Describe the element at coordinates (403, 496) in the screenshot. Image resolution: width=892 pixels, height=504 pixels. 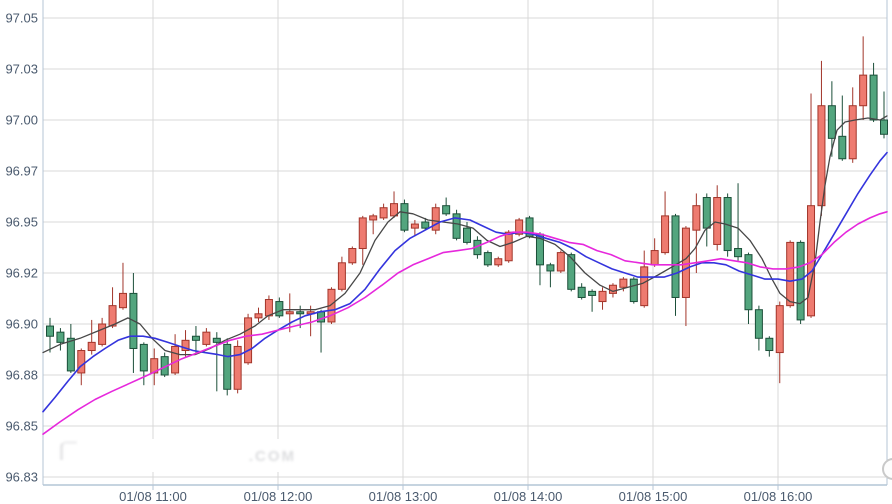
I see `x-axis-tick-label: 01/08 13:00` at that location.